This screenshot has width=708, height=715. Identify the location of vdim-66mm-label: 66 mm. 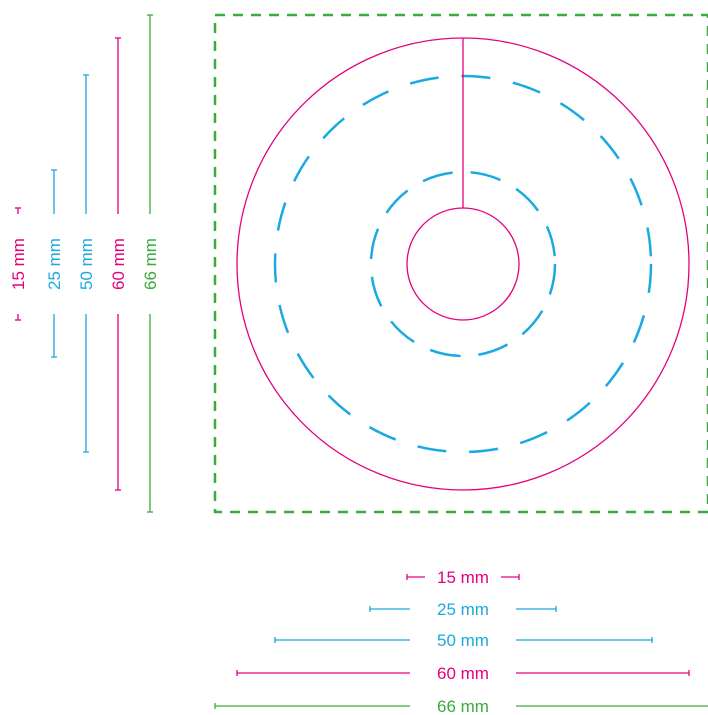
(150, 264).